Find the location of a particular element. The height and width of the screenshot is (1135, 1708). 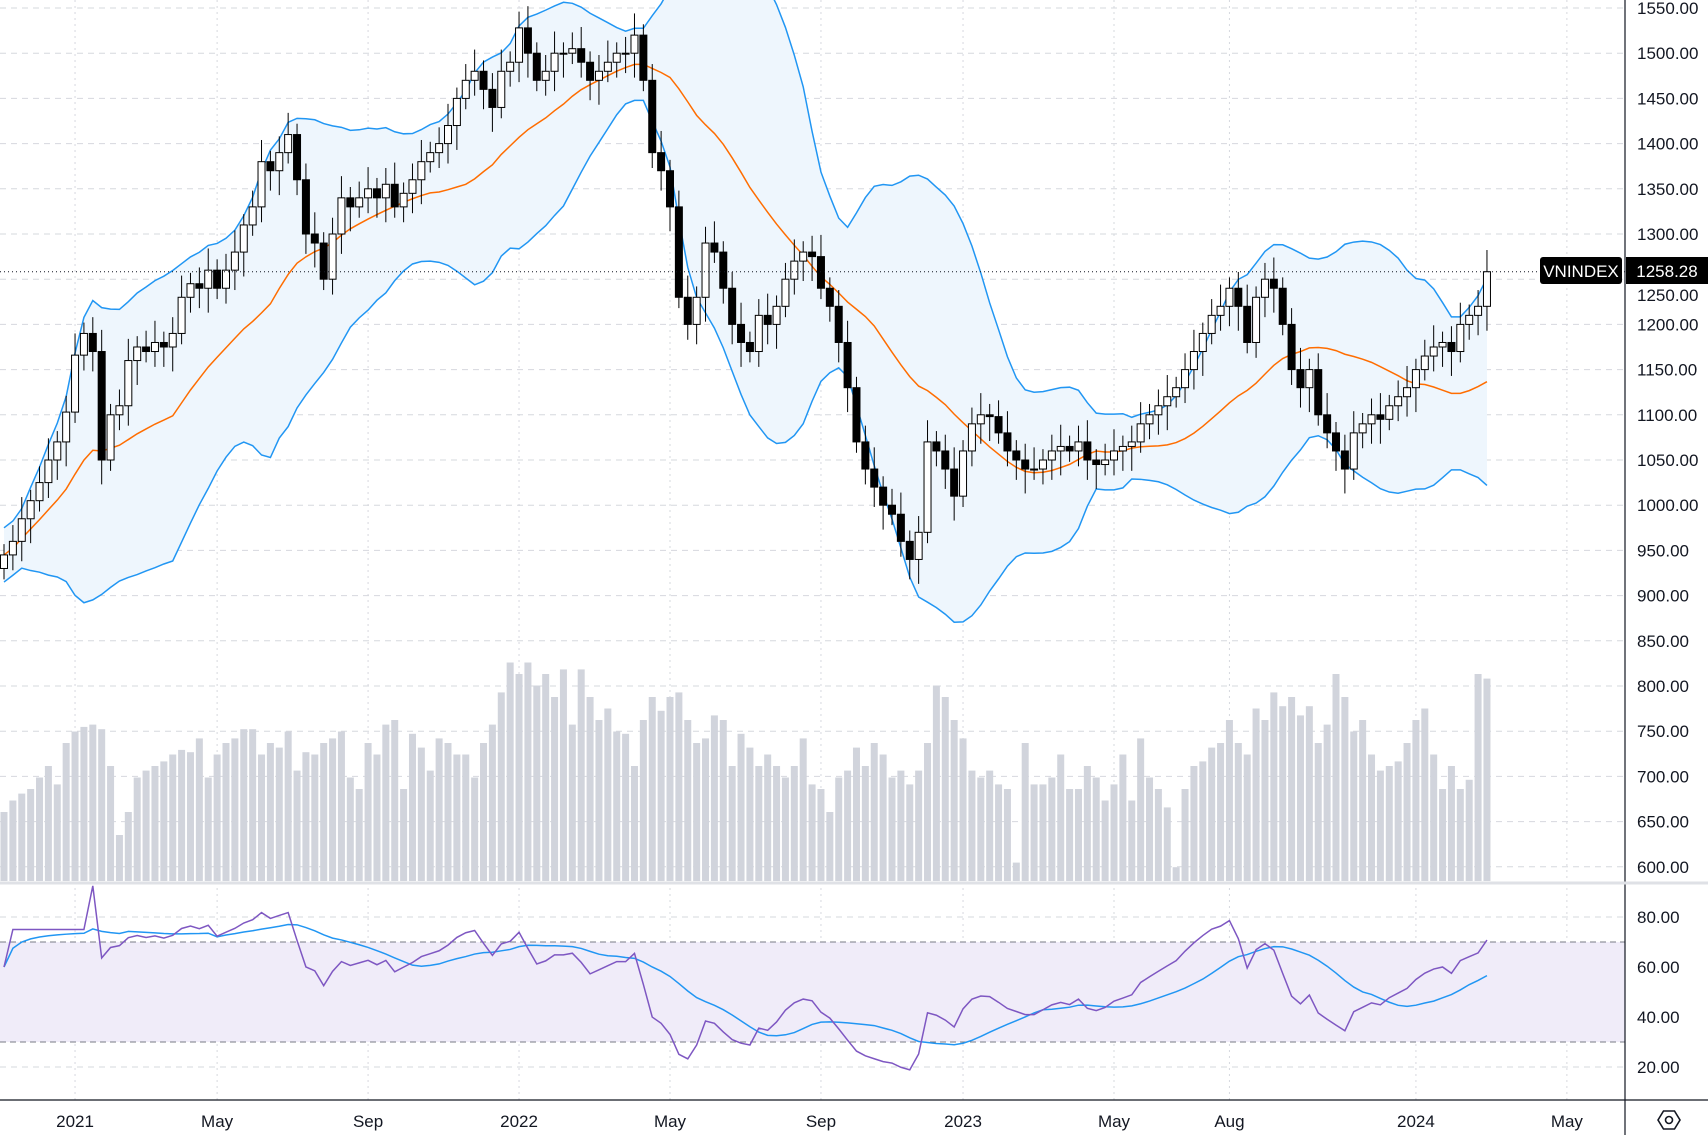

price-tick-label: 1500.00 is located at coordinates (1667, 53).